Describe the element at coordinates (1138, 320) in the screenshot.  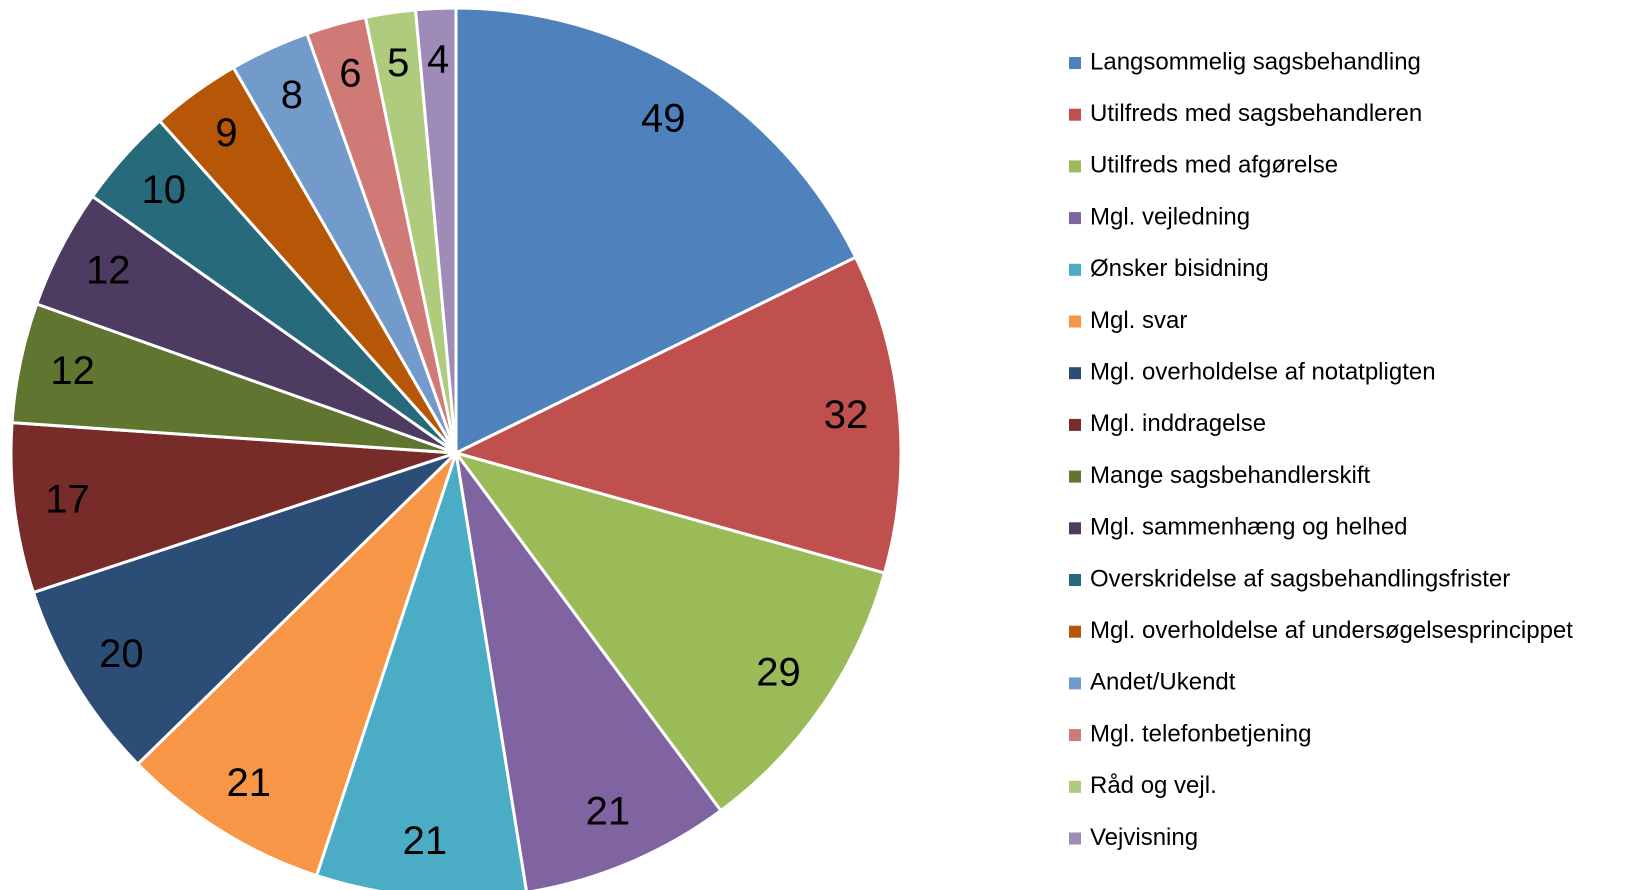
I see `legend-label: Mgl. svar` at that location.